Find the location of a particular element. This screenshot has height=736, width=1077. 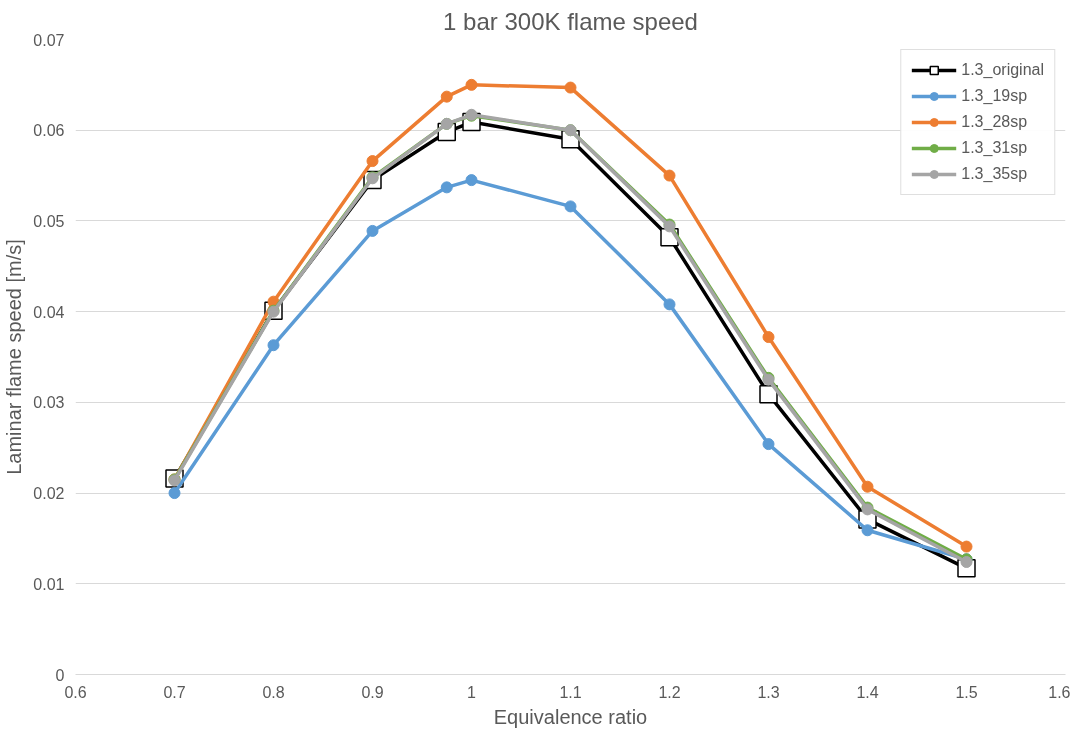

y-tick-label: 0.04 is located at coordinates (49, 312).